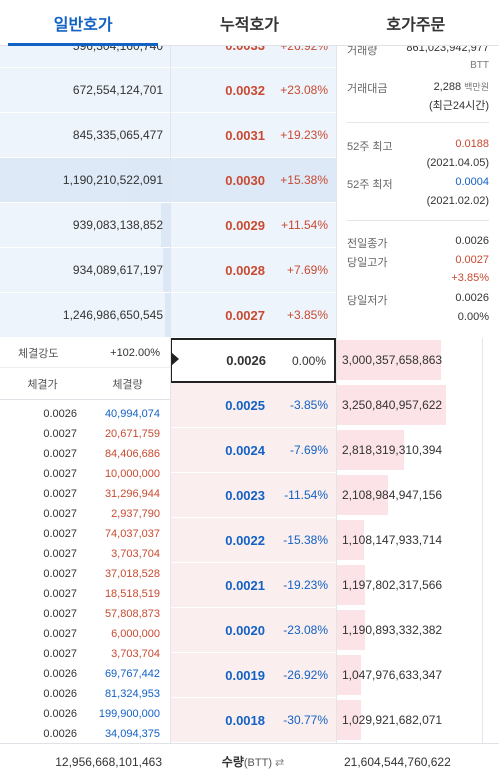 The image size is (499, 779). I want to click on ask-price-cell: 0.0032 +23.08%, so click(253, 90).